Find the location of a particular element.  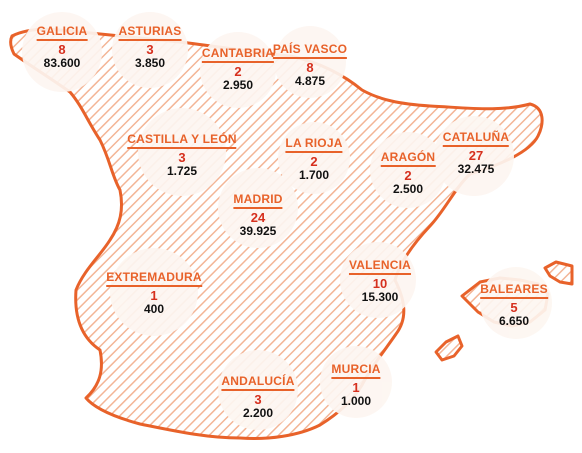

region-la-rioja: LA RIOJA 2 1.700 is located at coordinates (314, 158).